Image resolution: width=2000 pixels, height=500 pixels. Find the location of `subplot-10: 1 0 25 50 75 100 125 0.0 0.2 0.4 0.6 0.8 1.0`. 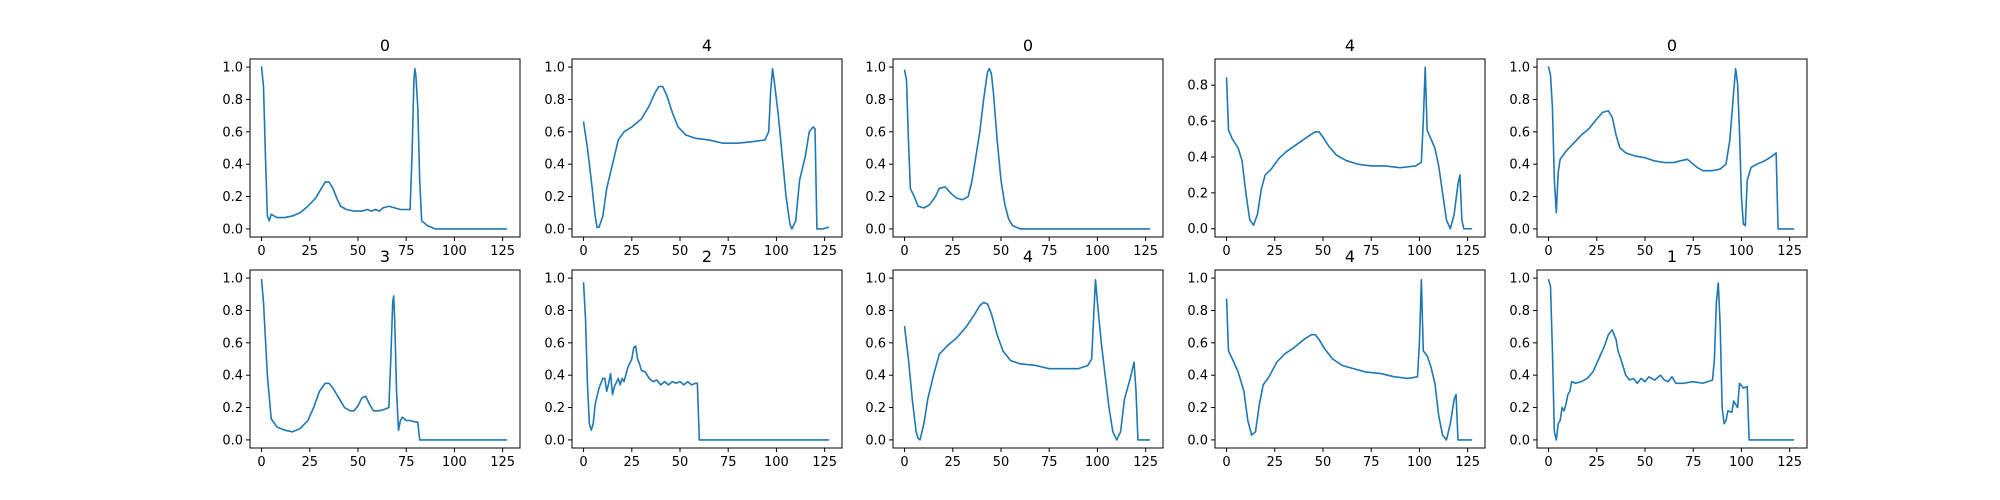

subplot-10: 1 0 25 50 75 100 125 0.0 0.2 0.4 0.6 0.8 1.0 is located at coordinates (1658, 358).